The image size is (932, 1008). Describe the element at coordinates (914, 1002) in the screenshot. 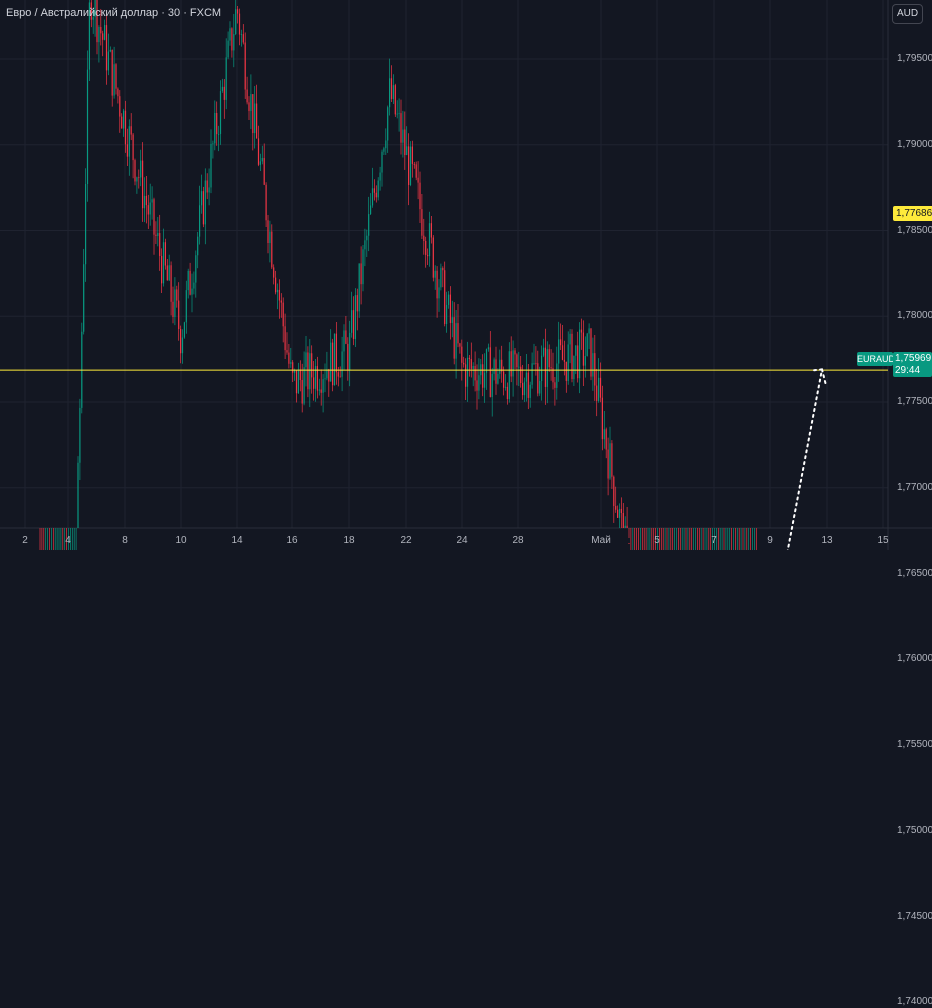

I see `price-tick-label: 1,74000` at that location.